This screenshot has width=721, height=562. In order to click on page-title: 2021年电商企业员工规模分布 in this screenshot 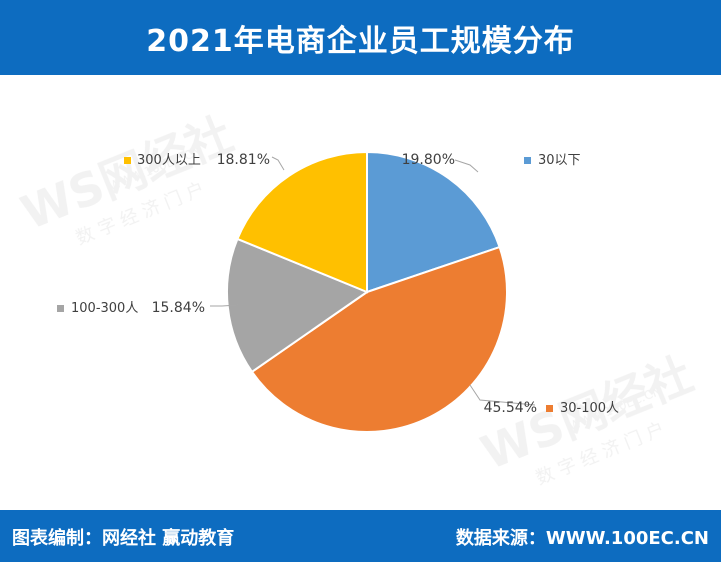, I will do `click(360, 37)`.